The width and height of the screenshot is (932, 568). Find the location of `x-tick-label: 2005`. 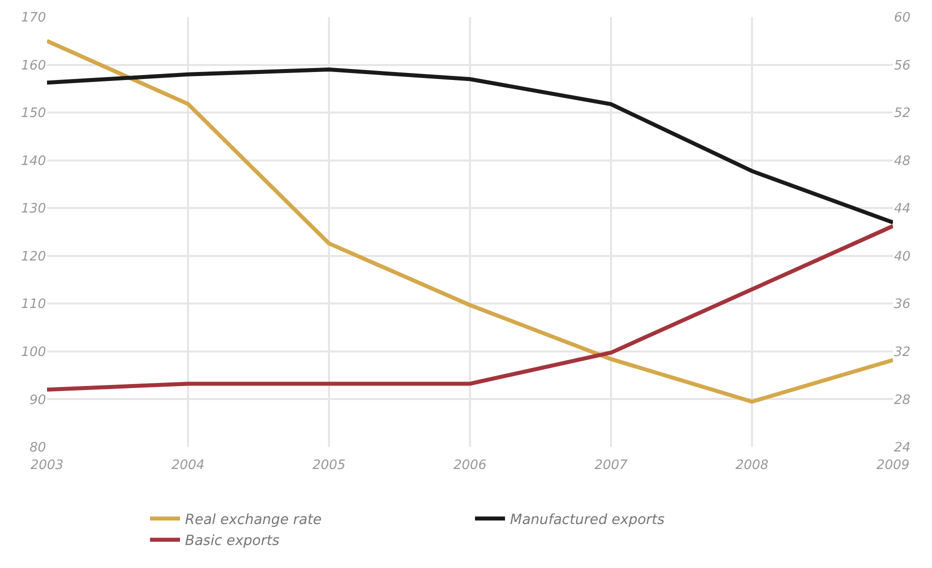

x-tick-label: 2005 is located at coordinates (329, 465).